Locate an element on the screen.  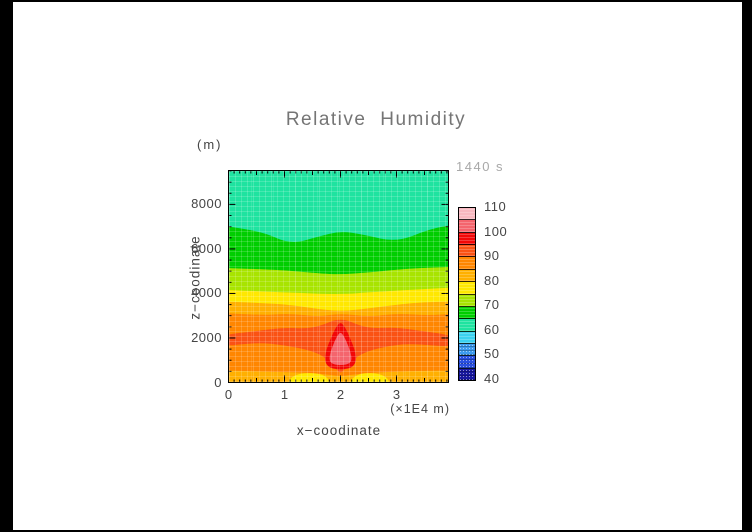
y-tick-label: 2000 is located at coordinates (206, 337).